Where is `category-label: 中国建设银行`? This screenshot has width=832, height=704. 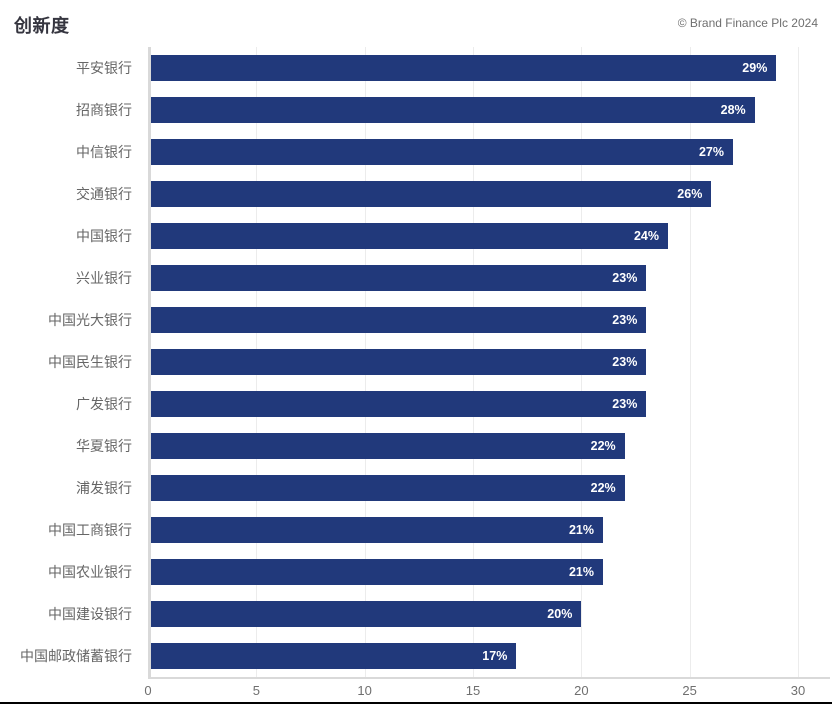
category-label: 中国建设银行 is located at coordinates (90, 614).